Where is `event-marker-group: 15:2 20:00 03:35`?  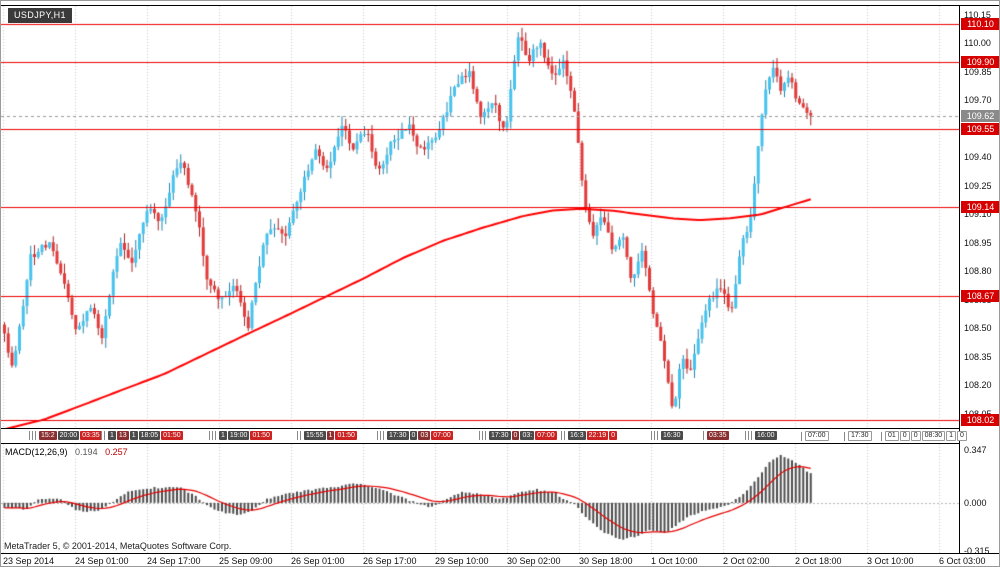 event-marker-group: 15:2 20:00 03:35 is located at coordinates (65, 435).